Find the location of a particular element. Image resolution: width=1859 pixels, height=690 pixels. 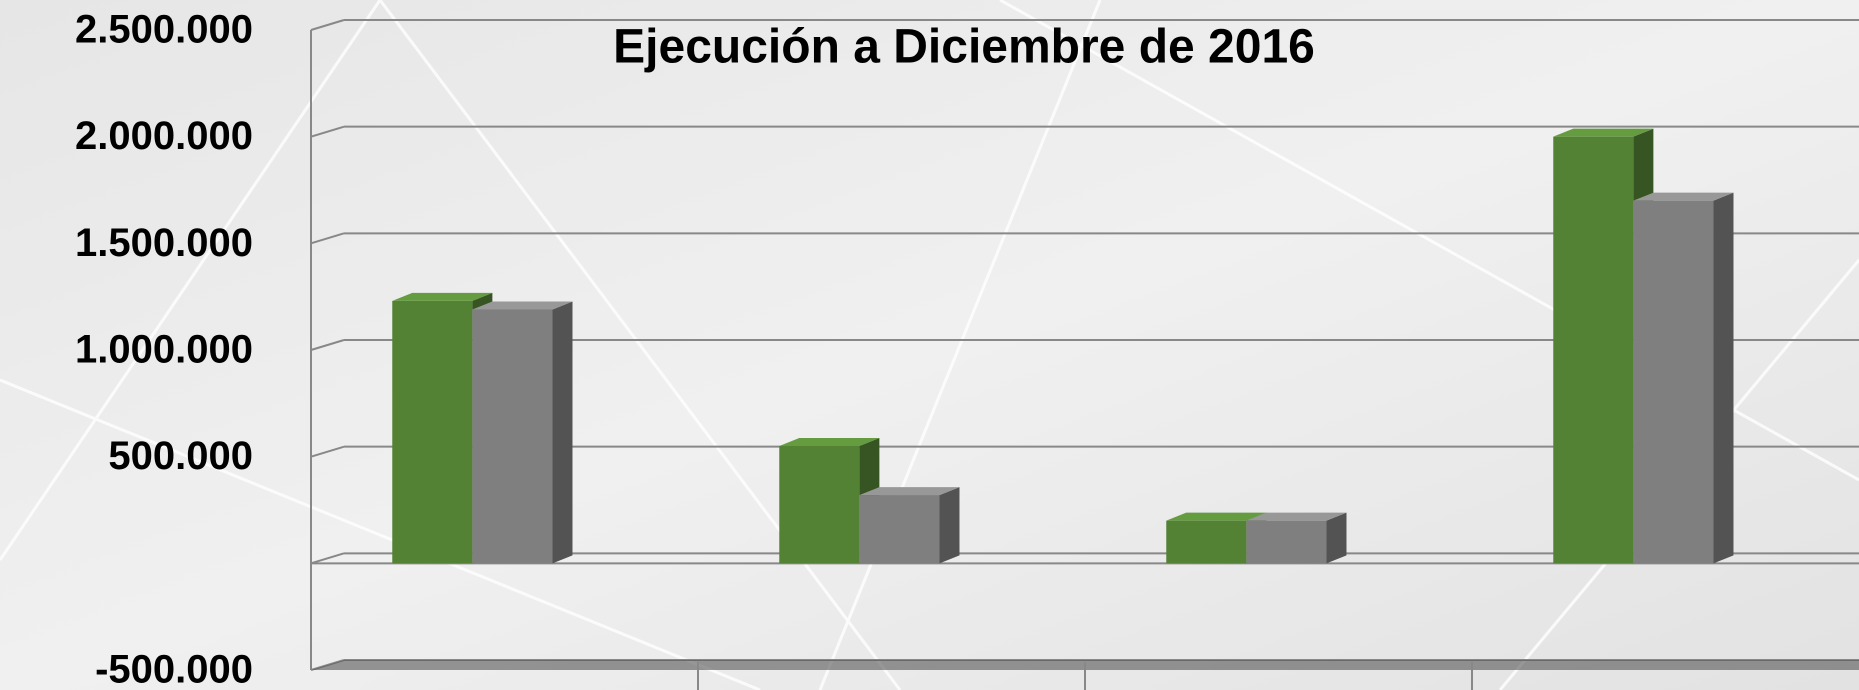

y-tick-label: 2.000.000 is located at coordinates (164, 136).